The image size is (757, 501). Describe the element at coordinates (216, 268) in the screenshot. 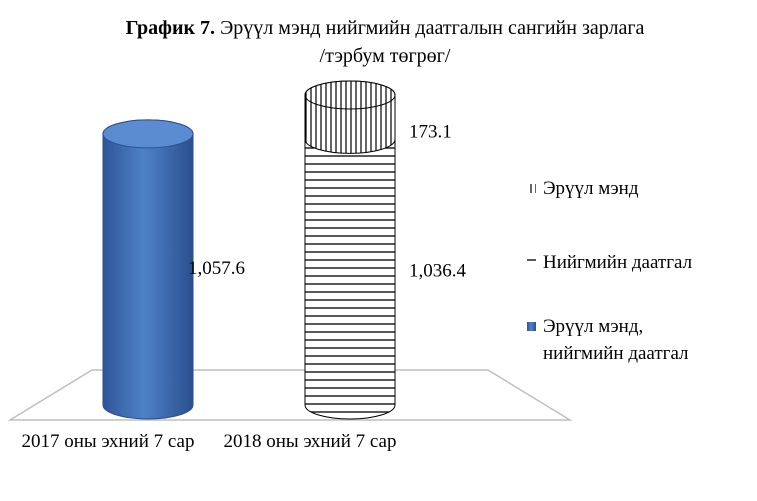

I see `value-label: 1,057.6` at that location.